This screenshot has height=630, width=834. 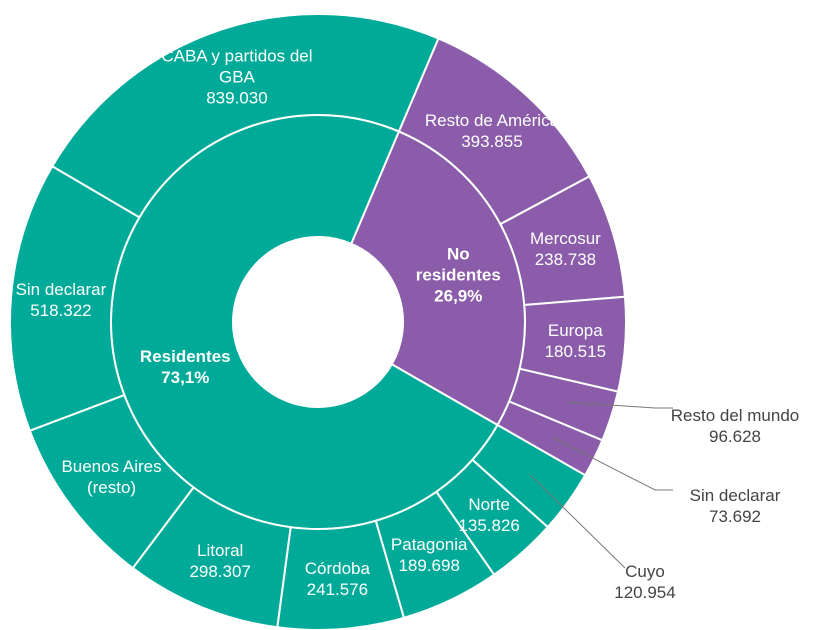 I want to click on label-text: 73.692, so click(x=735, y=516).